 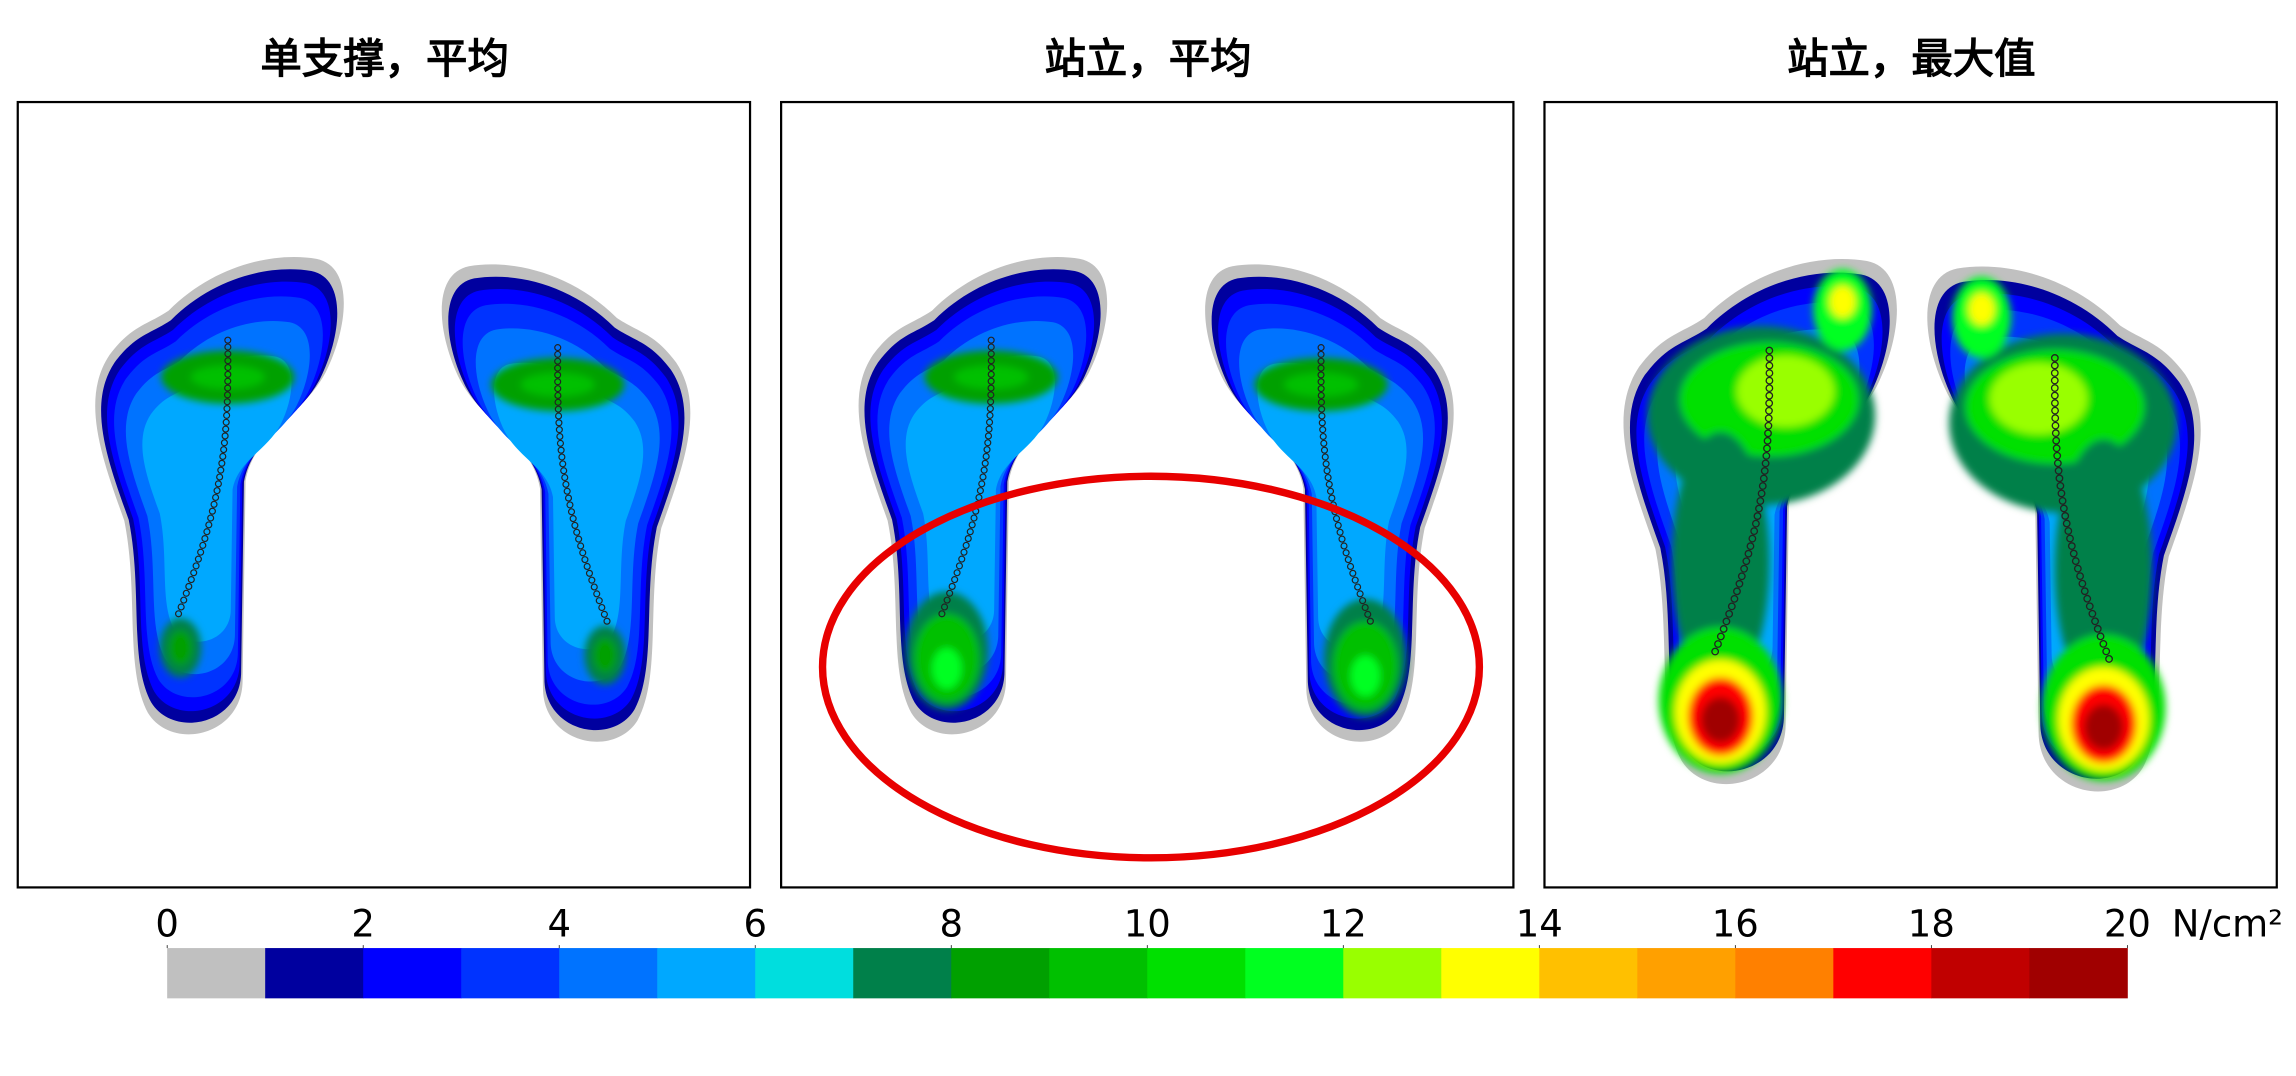 I want to click on colorbar-tick-label: 6, so click(x=755, y=923).